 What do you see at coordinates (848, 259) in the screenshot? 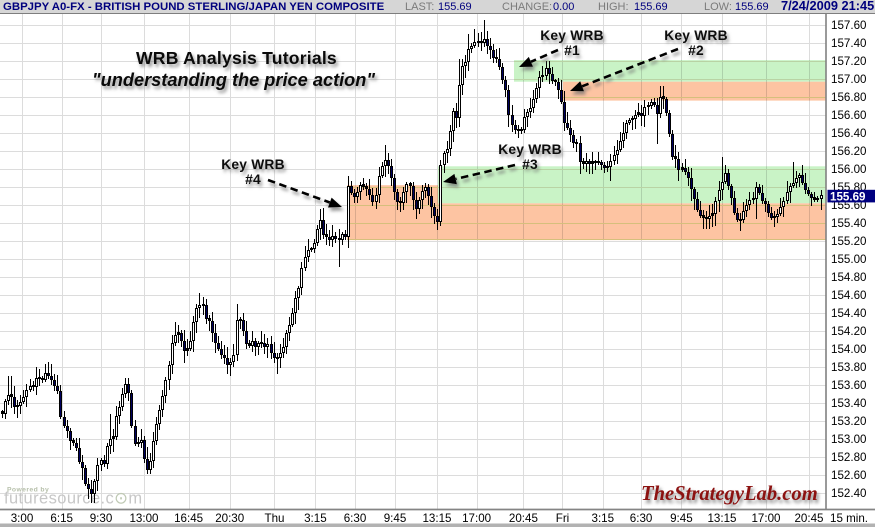
I see `svg-text: 155.00` at bounding box center [848, 259].